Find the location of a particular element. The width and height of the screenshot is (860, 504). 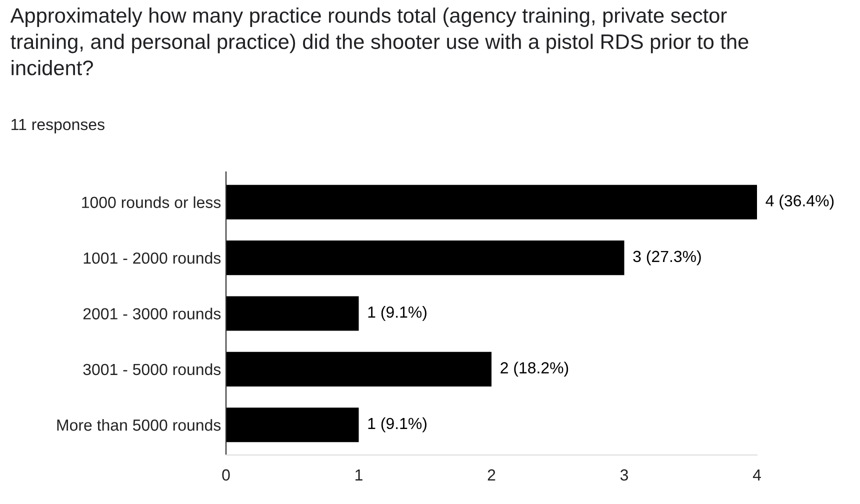

chart-title: Approximately how many practice rounds total (agency training, private sector training, and personal practice) did the shooter use with a pistol RDS prior to the incident? is located at coordinates (379, 42).